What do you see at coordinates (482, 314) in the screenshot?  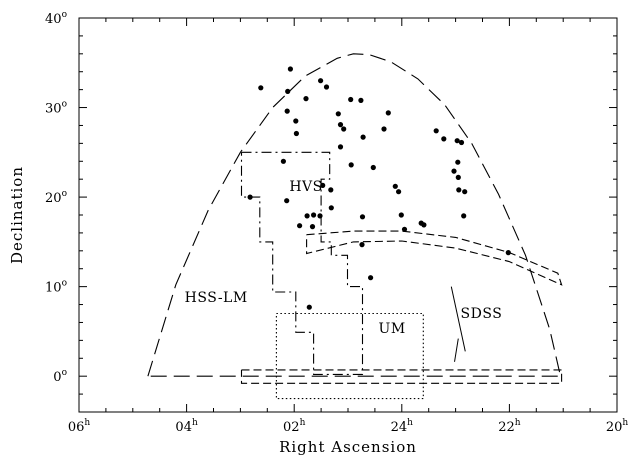 I see `label-sdss: SDSS` at bounding box center [482, 314].